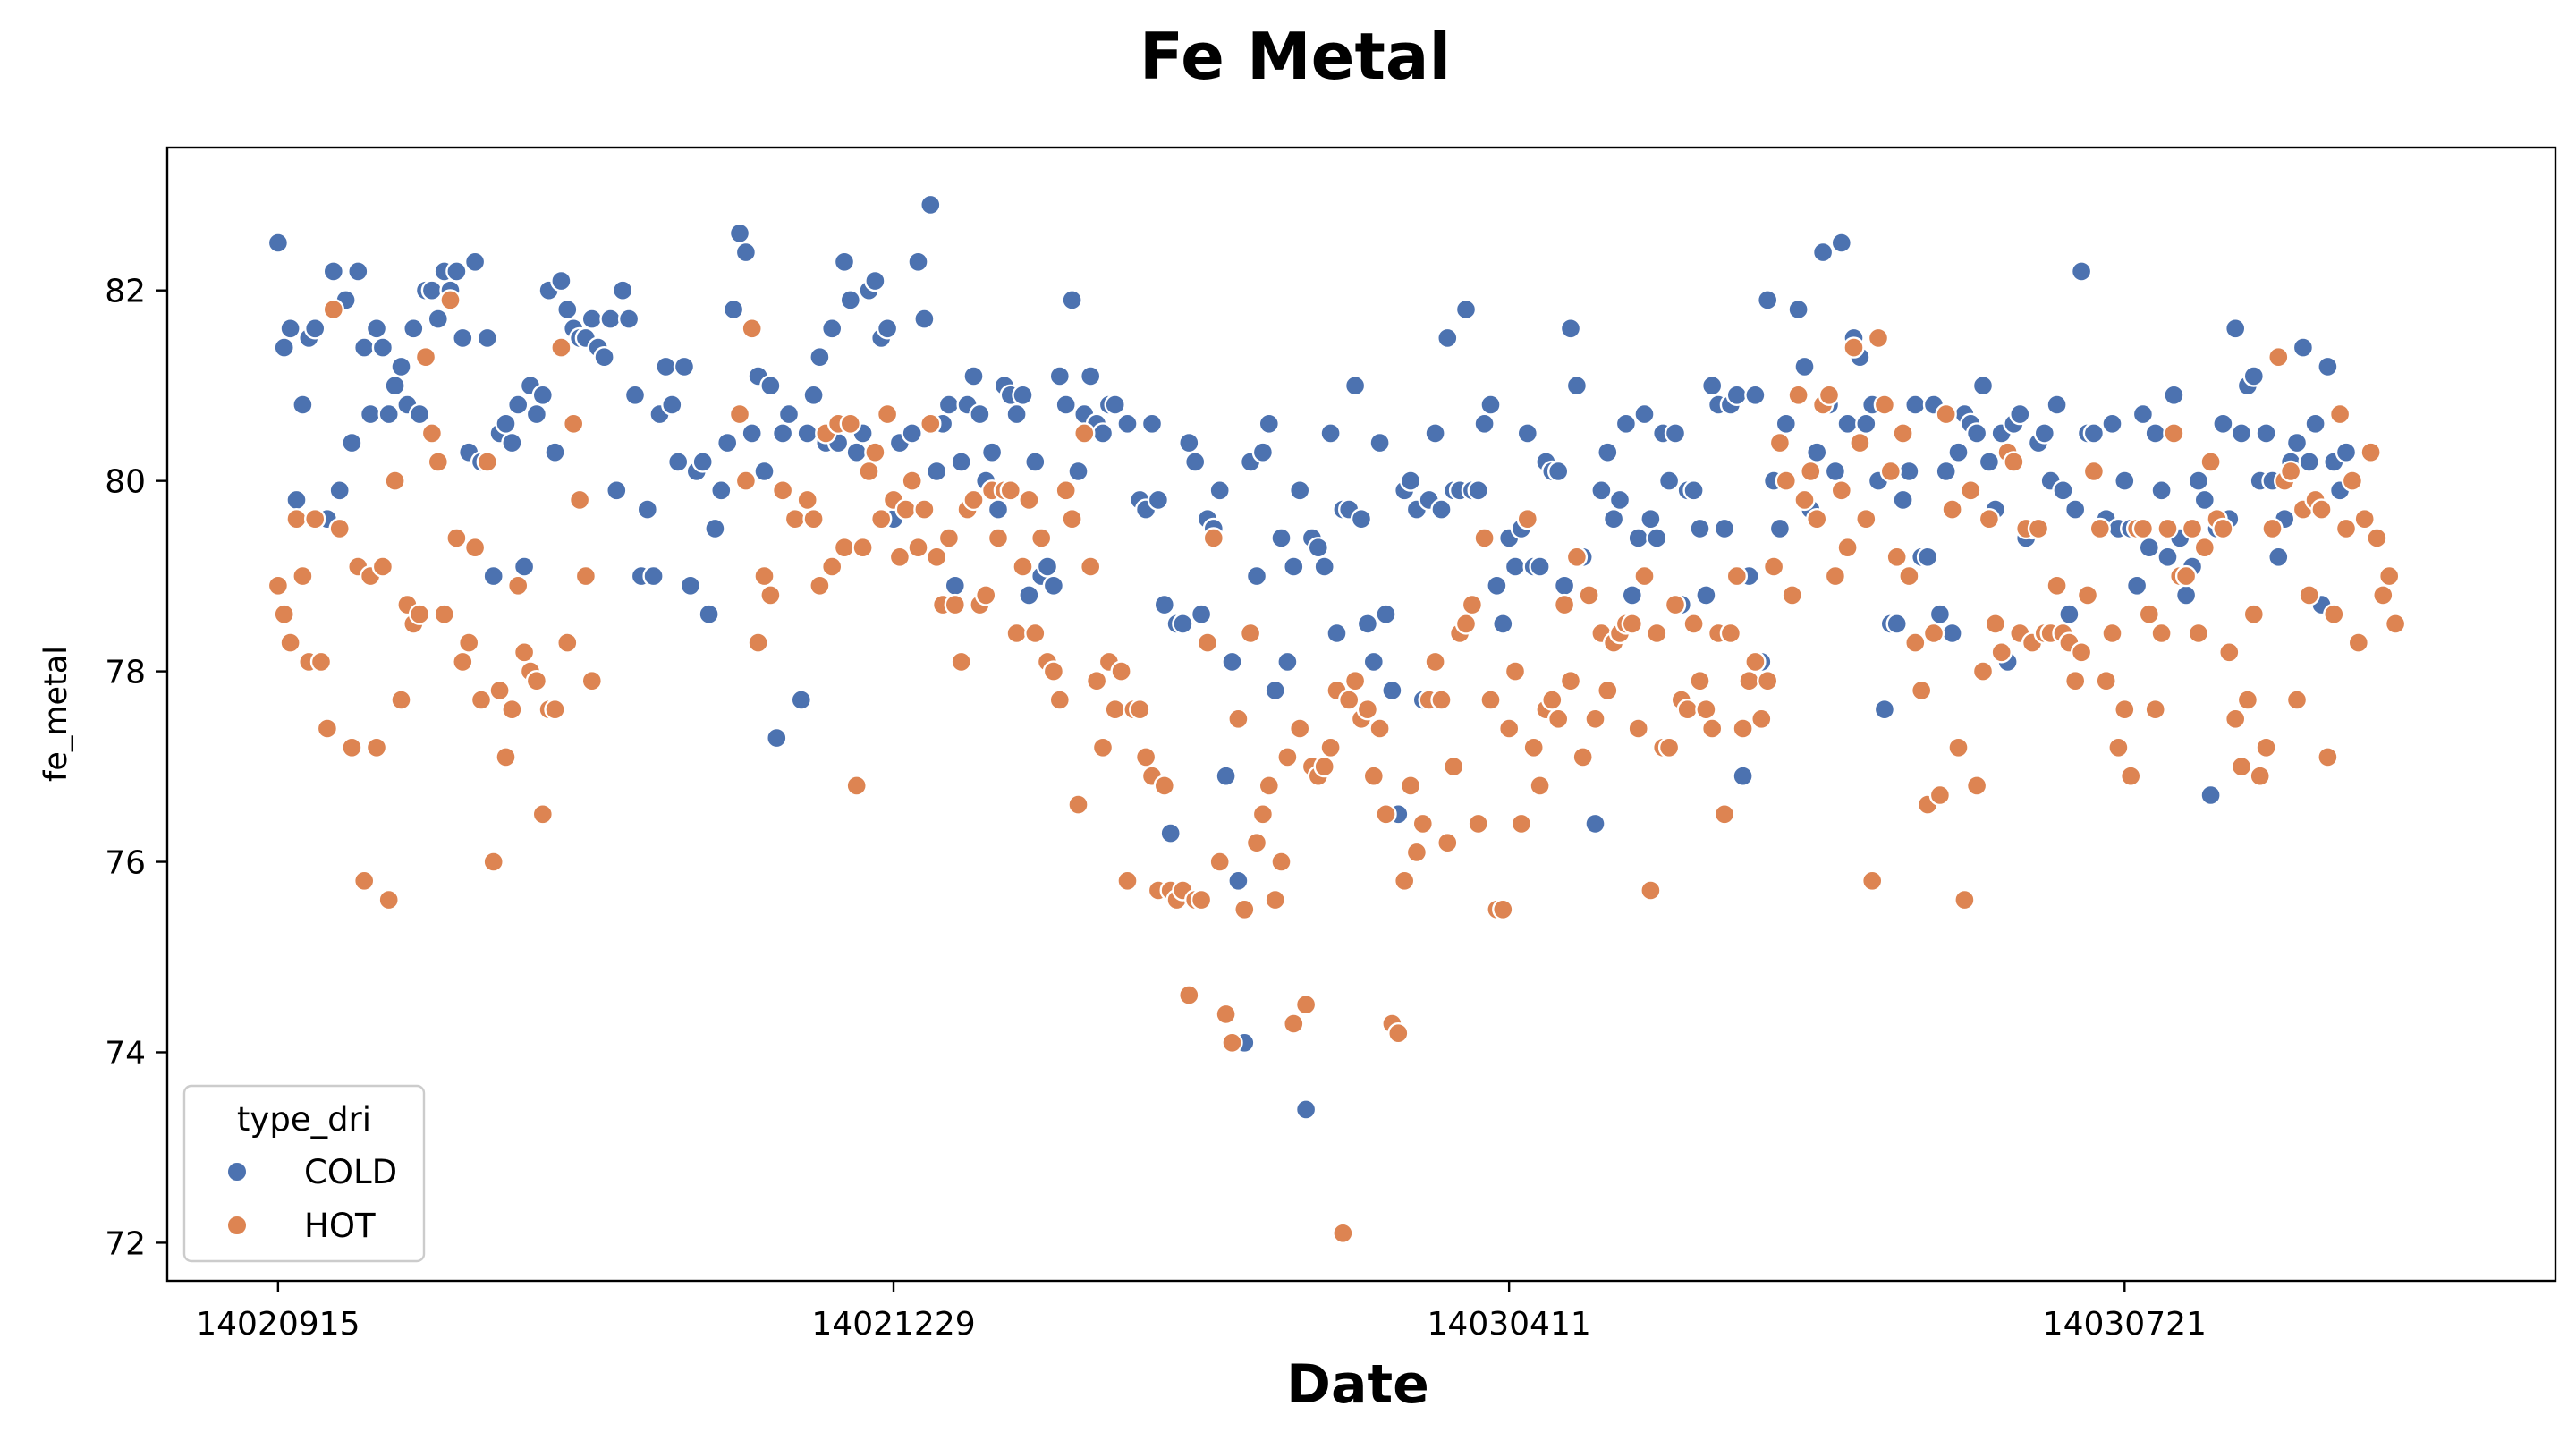 The height and width of the screenshot is (1449, 2576). Describe the element at coordinates (125, 863) in the screenshot. I see `y-tick-label-2: 76` at that location.